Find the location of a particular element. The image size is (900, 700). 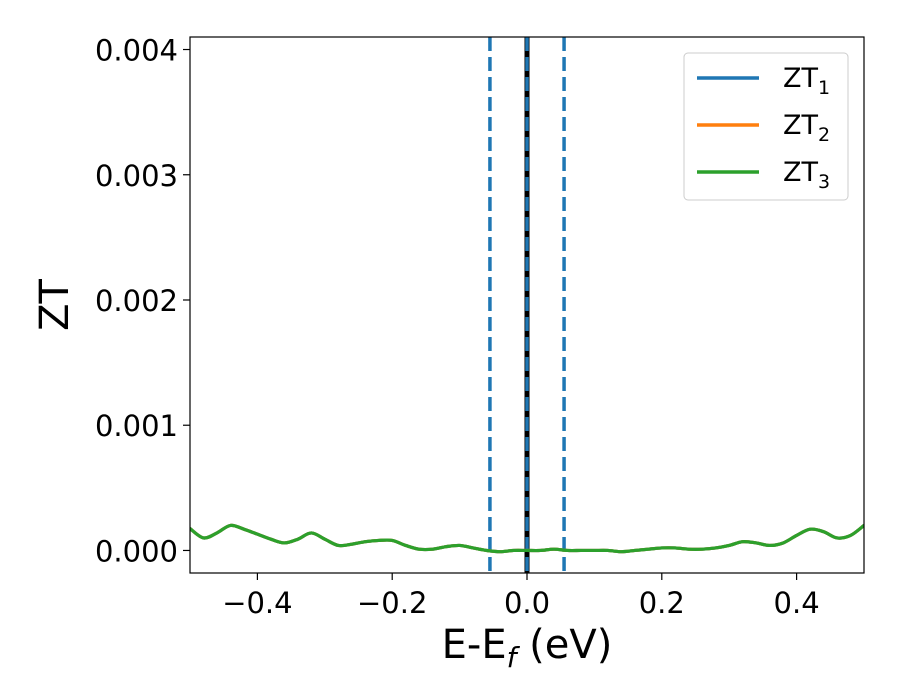

legend: ZT1 ZT2 ZT3 is located at coordinates (766, 126).